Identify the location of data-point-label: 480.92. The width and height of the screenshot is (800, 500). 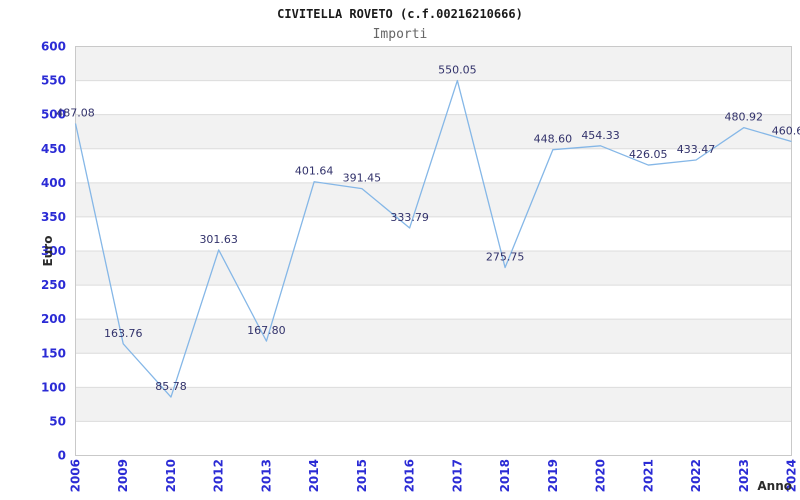
(744, 117).